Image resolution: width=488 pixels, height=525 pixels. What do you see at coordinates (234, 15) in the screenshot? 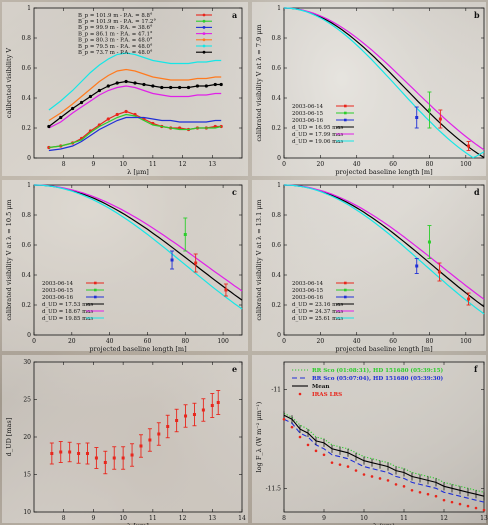
I see `panel-letter: a` at bounding box center [234, 15].